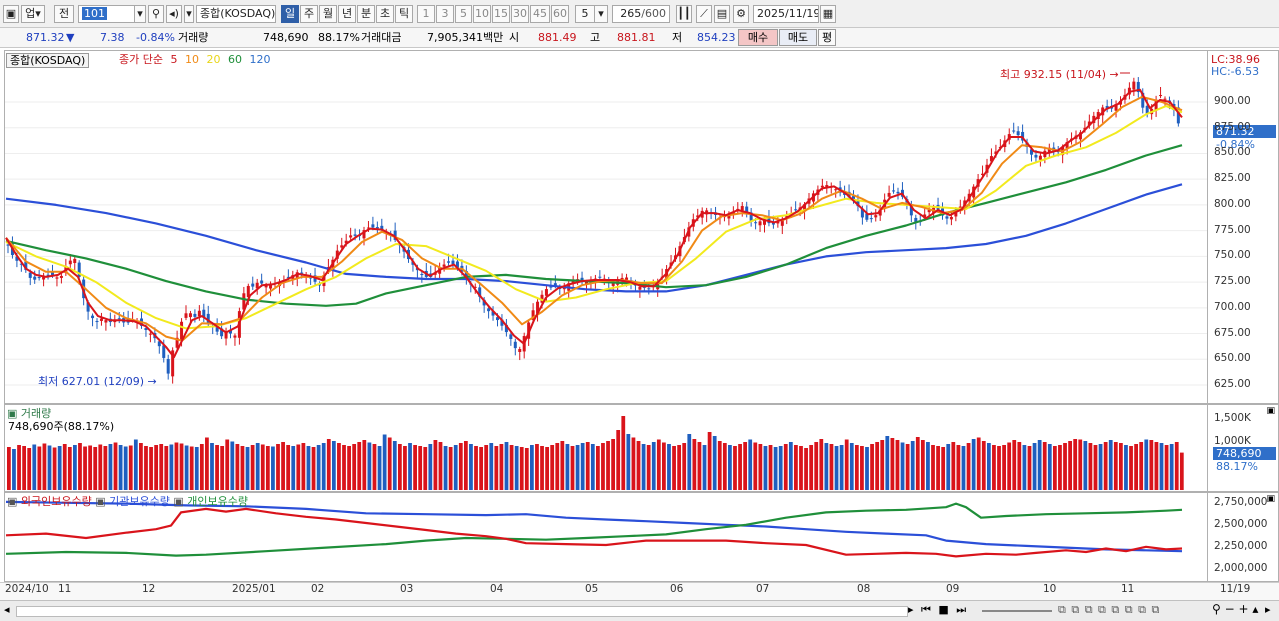 The image size is (1279, 621). What do you see at coordinates (48, 60) in the screenshot?
I see `index-name-tag: 종합(KOSDAQ)` at bounding box center [48, 60].